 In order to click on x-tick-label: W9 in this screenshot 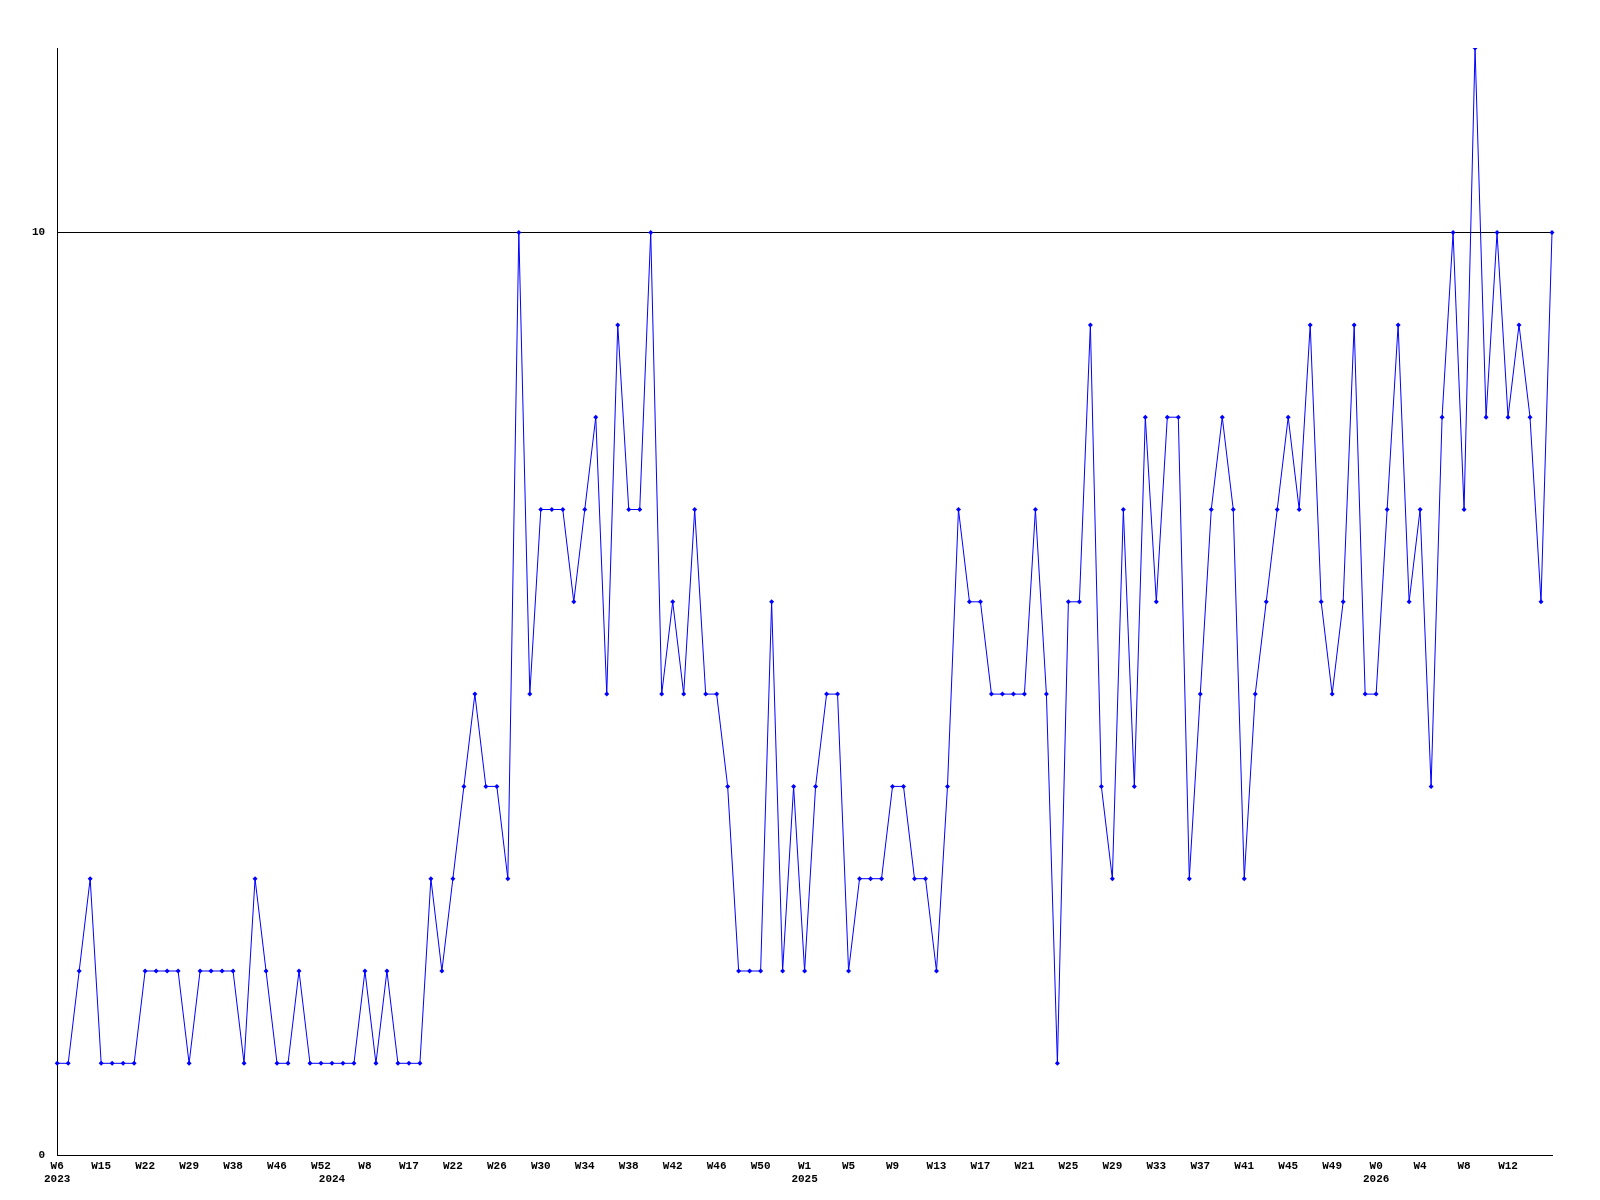, I will do `click(892, 1165)`.